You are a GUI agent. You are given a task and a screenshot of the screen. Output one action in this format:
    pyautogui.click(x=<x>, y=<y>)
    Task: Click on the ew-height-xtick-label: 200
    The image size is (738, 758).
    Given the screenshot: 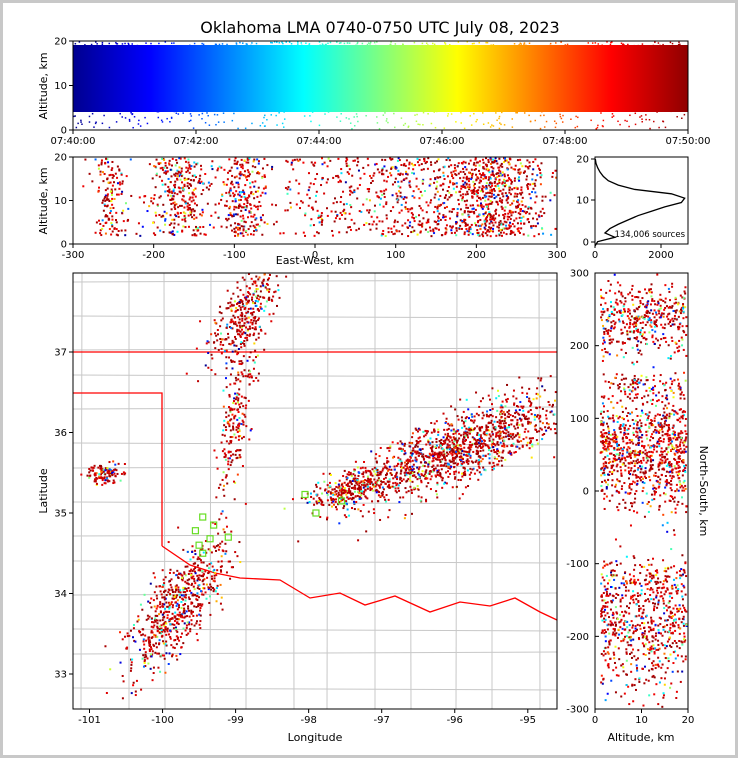 What is the action you would take?
    pyautogui.click(x=476, y=255)
    